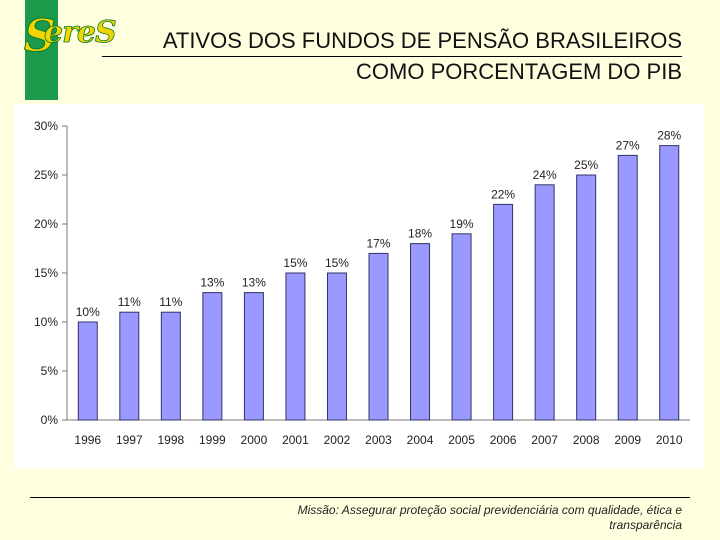  I want to click on title-line-1: ATIVOS DOS FUNDOS DE PENSÃO BRASILEIROS, so click(392, 41).